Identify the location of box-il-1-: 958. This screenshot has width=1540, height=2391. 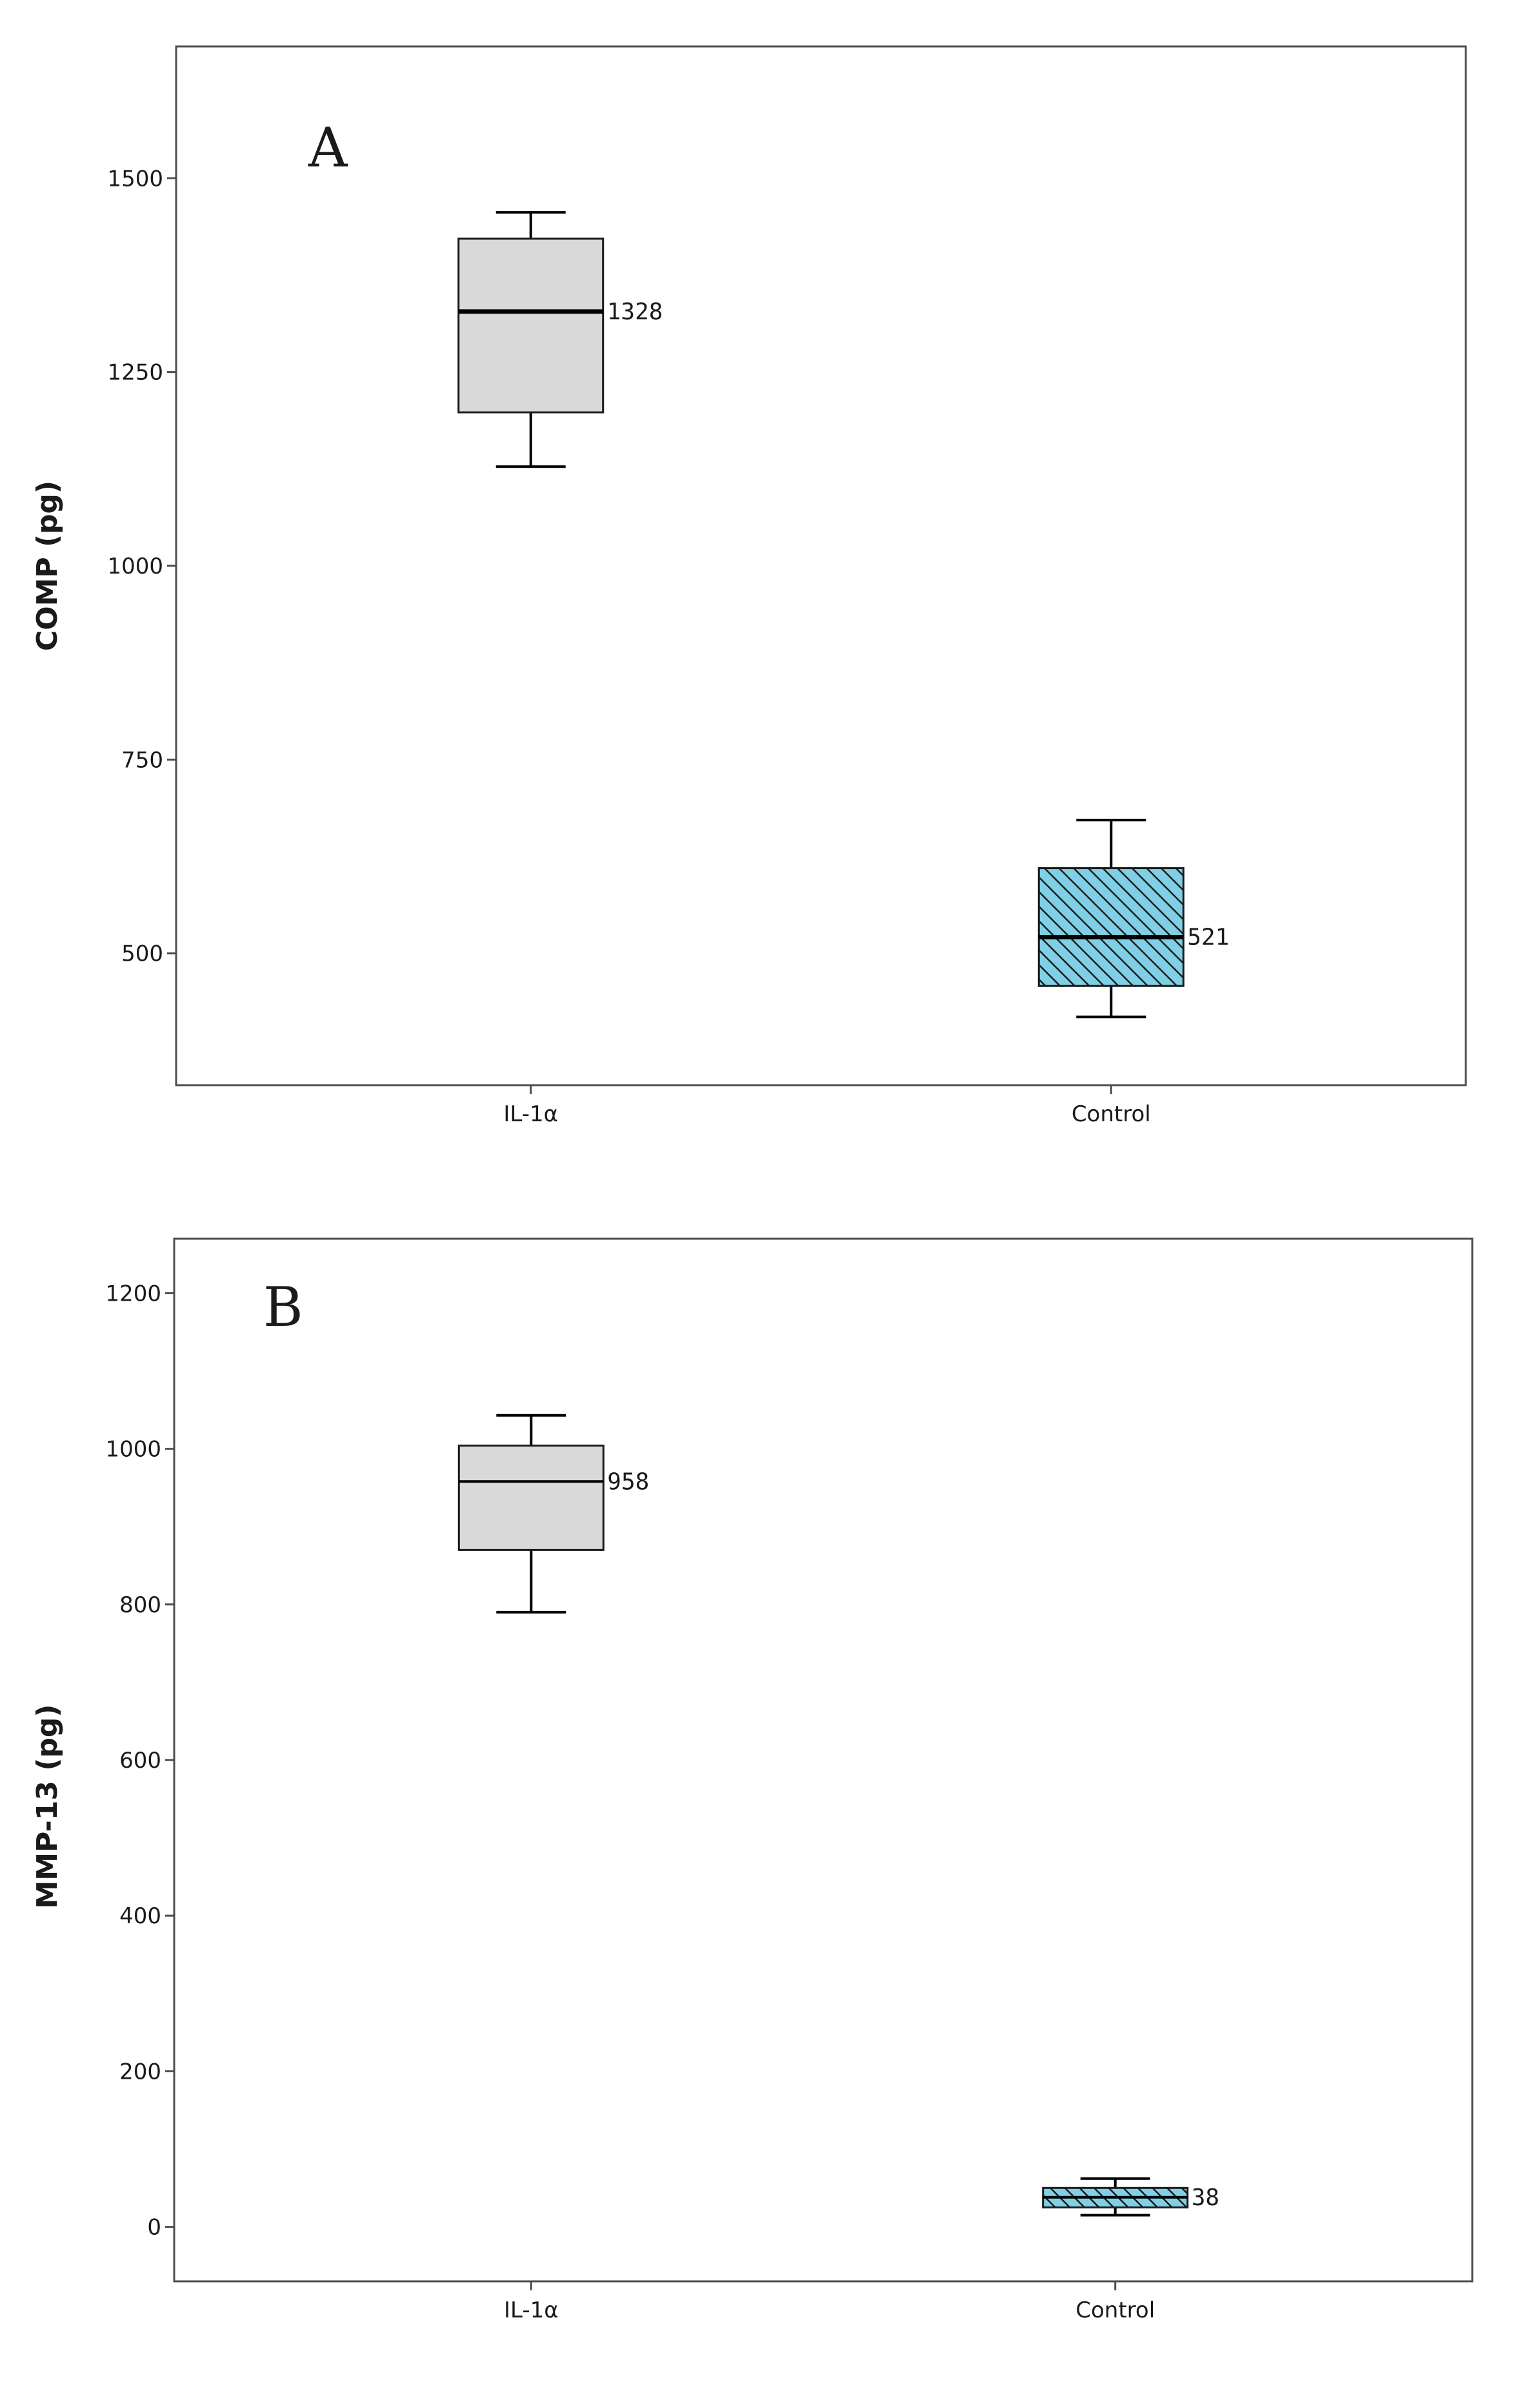
(553, 1514).